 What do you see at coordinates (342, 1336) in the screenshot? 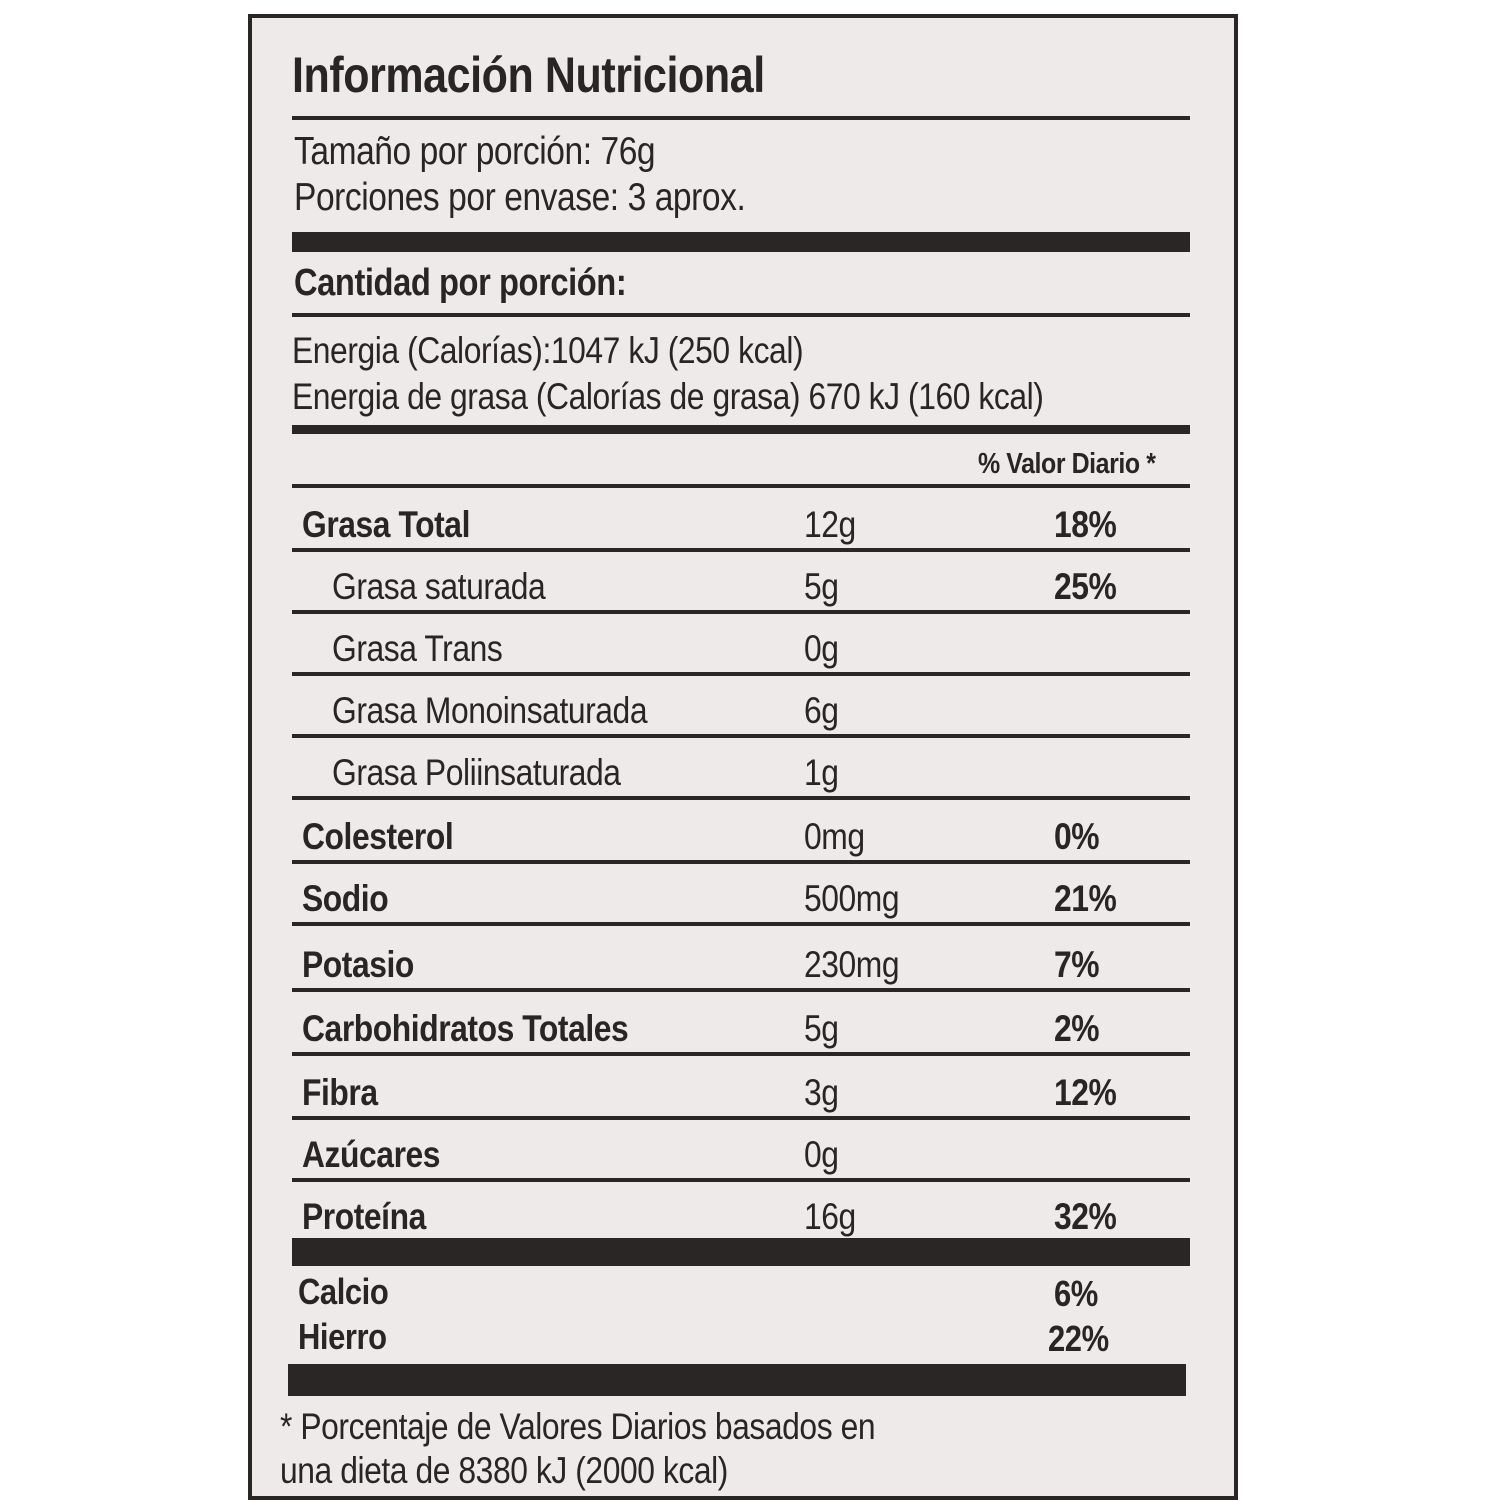
I see `mineral-name: Hierro` at bounding box center [342, 1336].